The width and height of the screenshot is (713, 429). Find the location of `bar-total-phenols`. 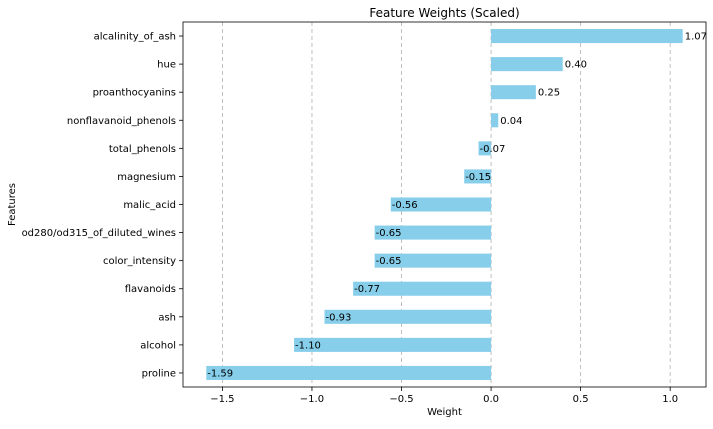

bar-total-phenols is located at coordinates (485, 148).